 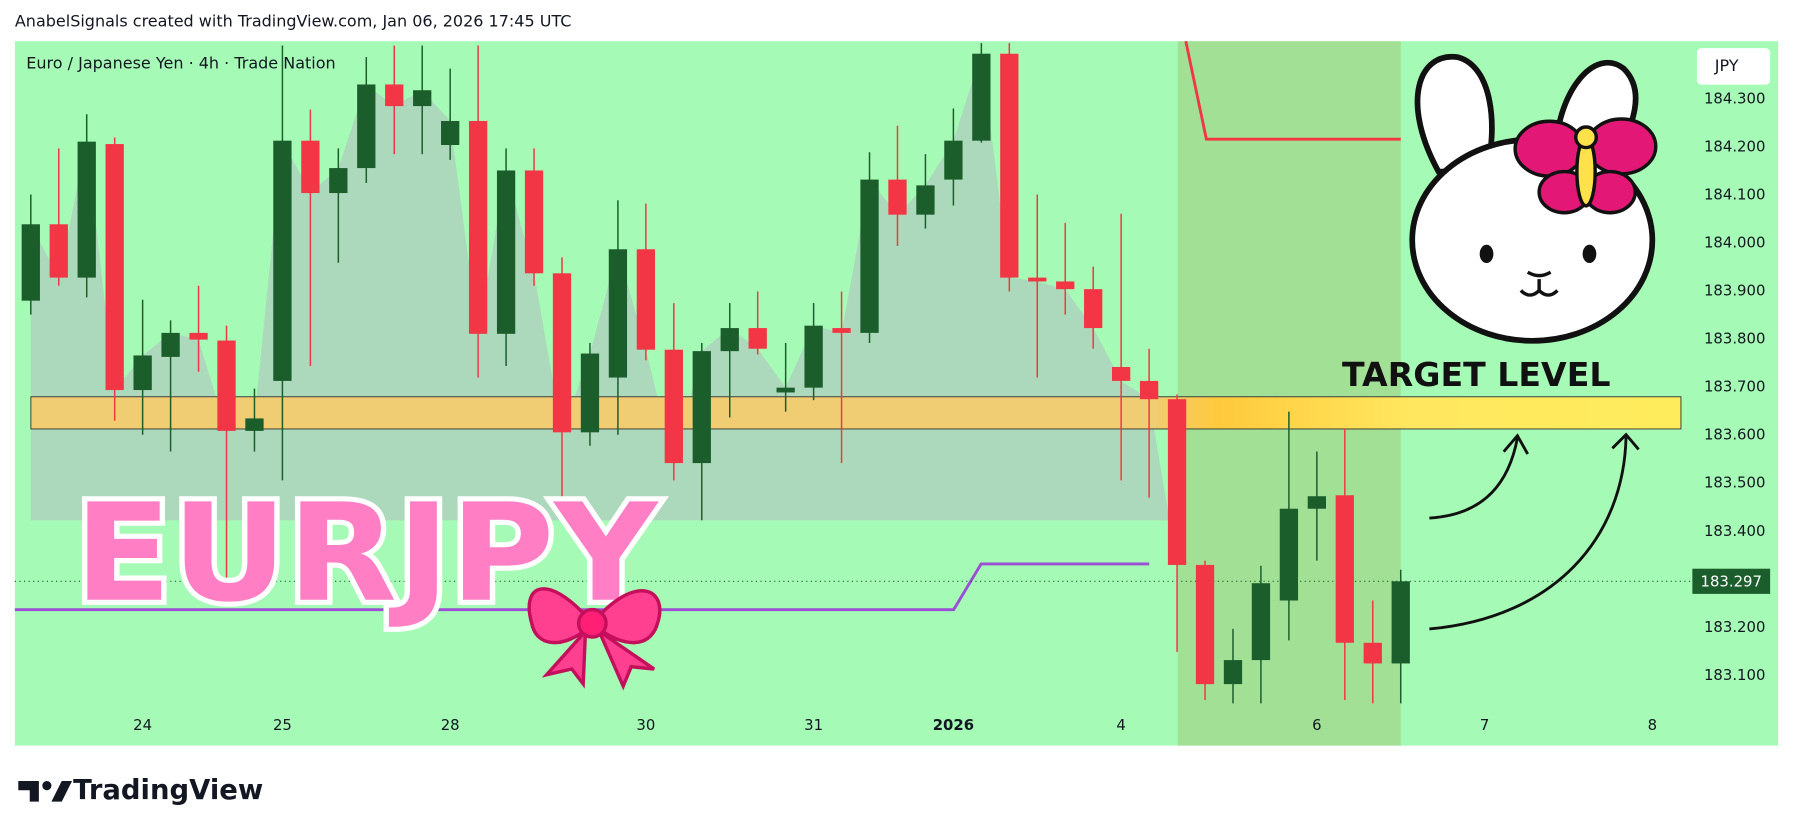 What do you see at coordinates (953, 725) in the screenshot?
I see `x-tick-label: 2026` at bounding box center [953, 725].